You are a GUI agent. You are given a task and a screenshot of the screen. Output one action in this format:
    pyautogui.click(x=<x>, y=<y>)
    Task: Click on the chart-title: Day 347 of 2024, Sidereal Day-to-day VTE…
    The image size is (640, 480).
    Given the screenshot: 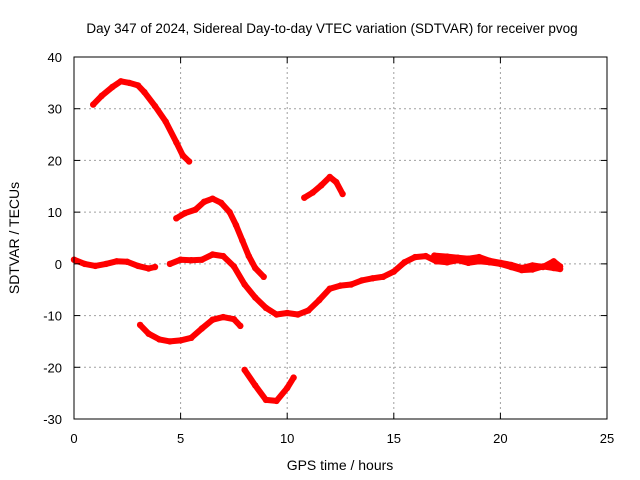 What is the action you would take?
    pyautogui.click(x=331, y=28)
    